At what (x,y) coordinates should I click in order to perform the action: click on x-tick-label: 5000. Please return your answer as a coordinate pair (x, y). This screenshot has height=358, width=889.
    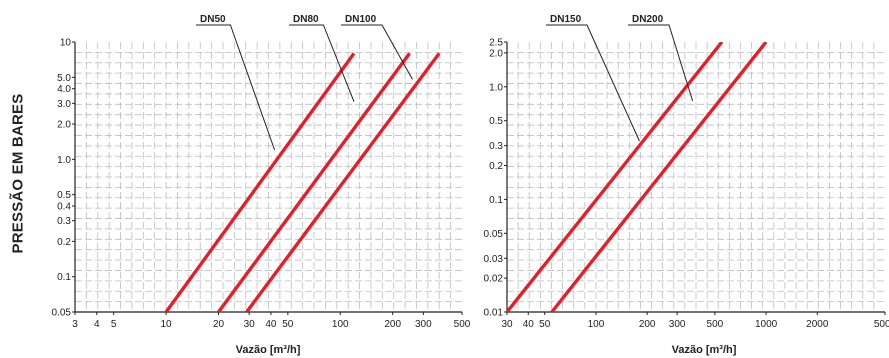
    Looking at the image, I should click on (881, 324).